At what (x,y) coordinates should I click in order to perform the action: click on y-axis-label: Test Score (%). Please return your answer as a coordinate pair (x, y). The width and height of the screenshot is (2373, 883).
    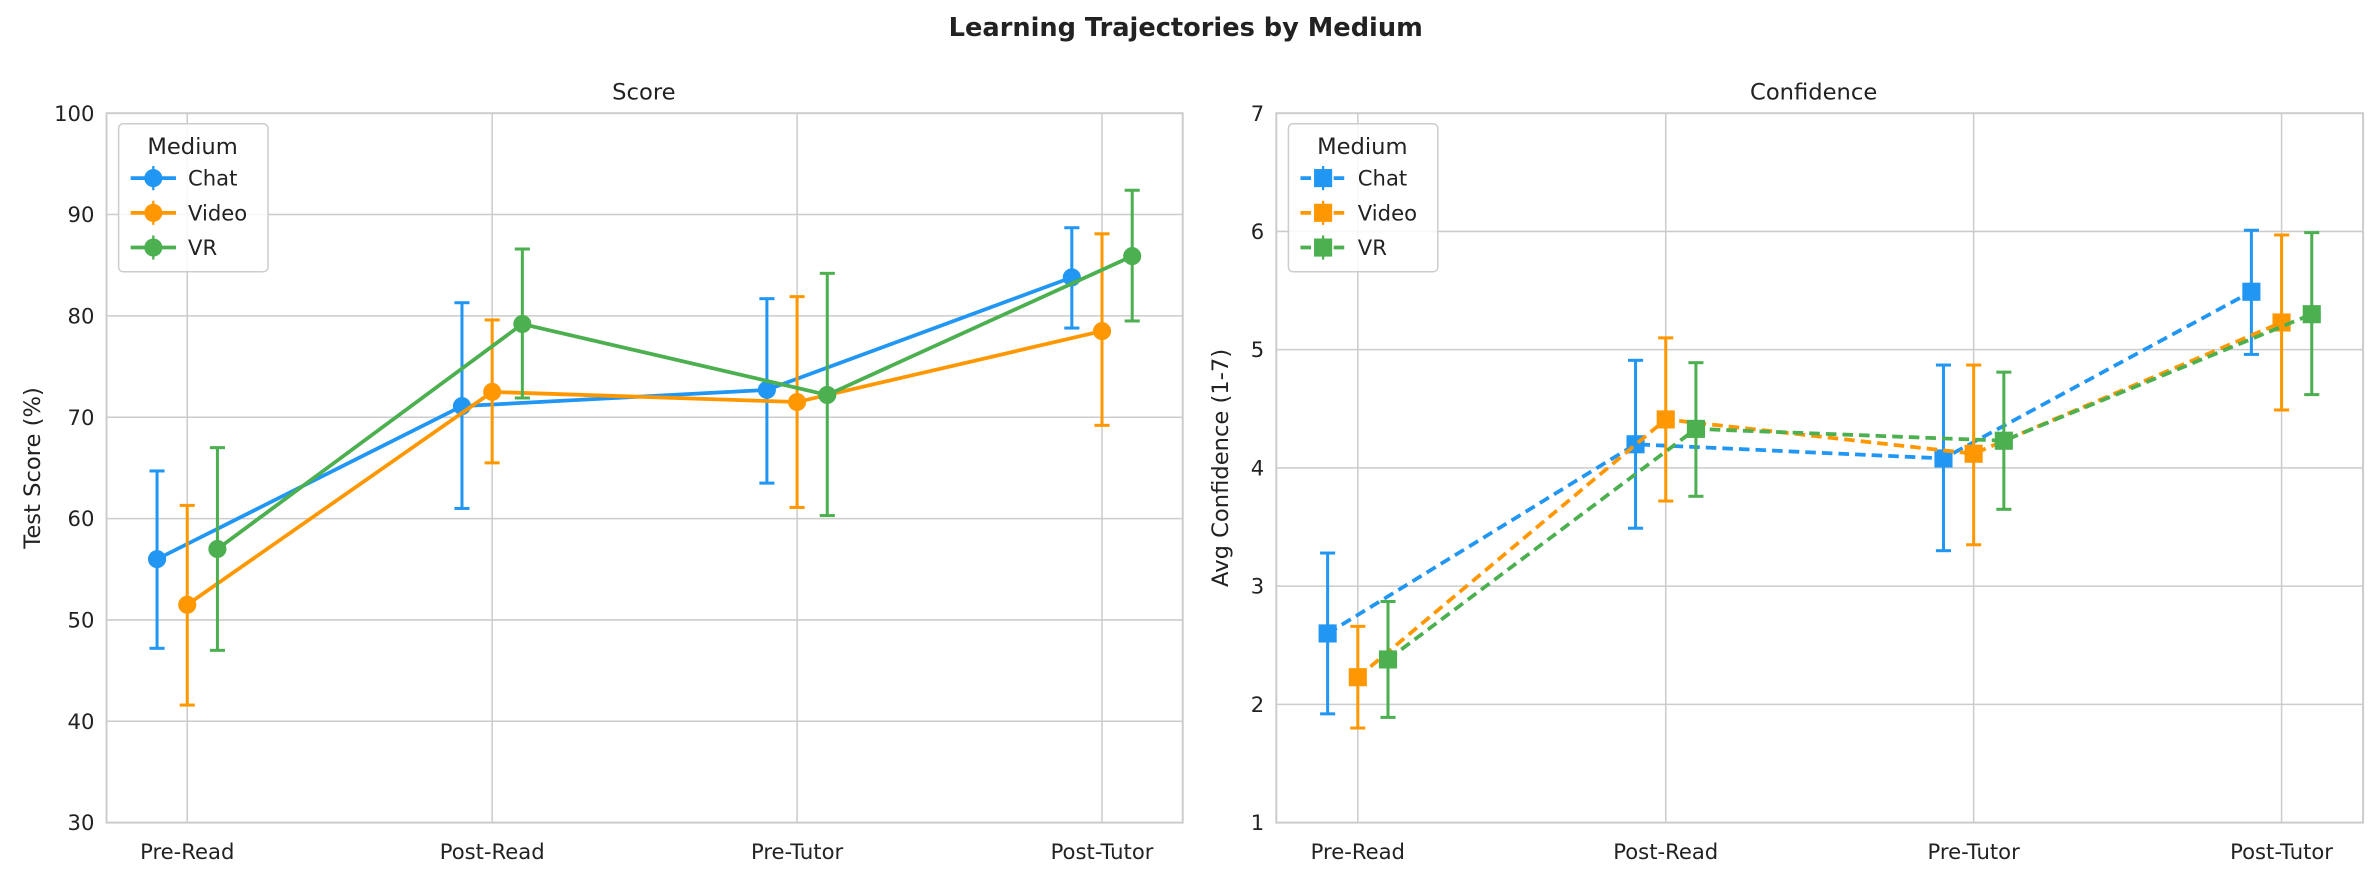
    Looking at the image, I should click on (33, 468).